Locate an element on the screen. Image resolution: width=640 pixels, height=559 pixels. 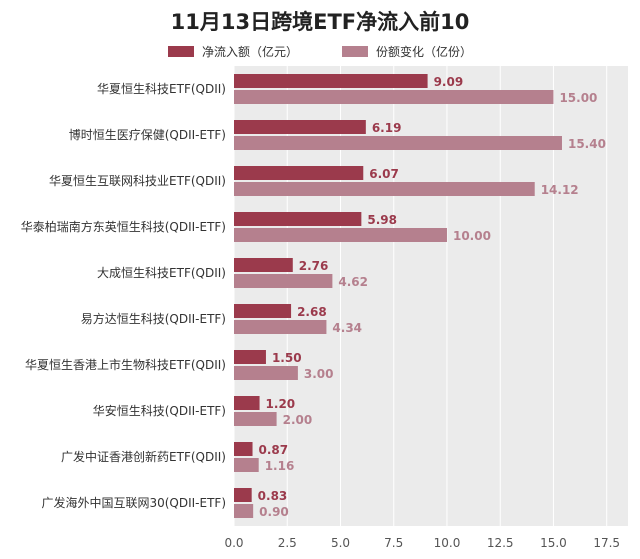
data-label-share-change: 14.12 is located at coordinates (560, 190).